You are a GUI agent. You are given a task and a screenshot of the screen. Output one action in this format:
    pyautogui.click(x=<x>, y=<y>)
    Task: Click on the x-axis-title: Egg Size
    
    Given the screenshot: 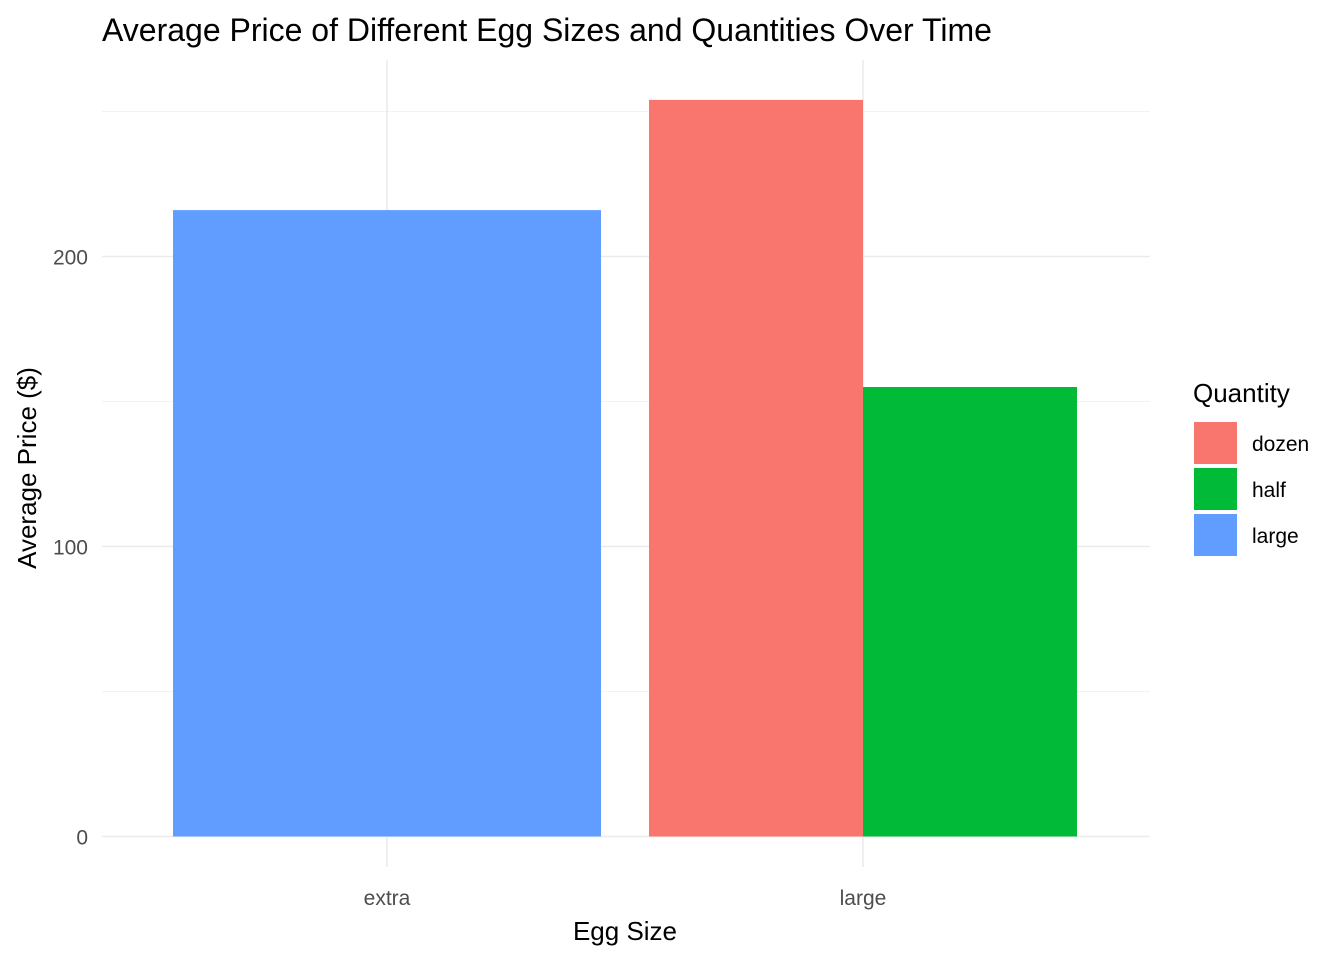 What is the action you would take?
    pyautogui.click(x=625, y=931)
    